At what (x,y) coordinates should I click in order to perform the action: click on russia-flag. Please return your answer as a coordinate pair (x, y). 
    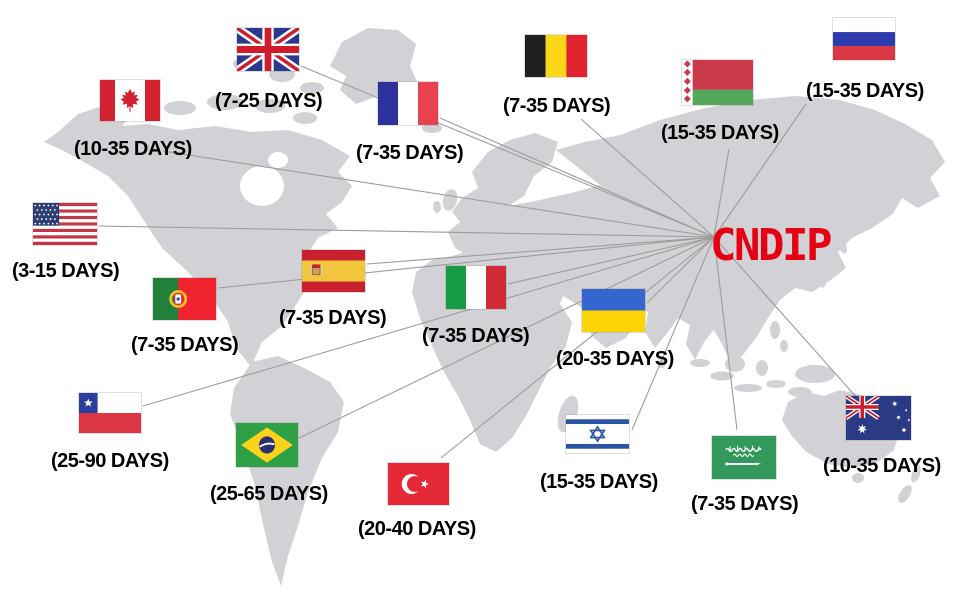
    Looking at the image, I should click on (864, 39).